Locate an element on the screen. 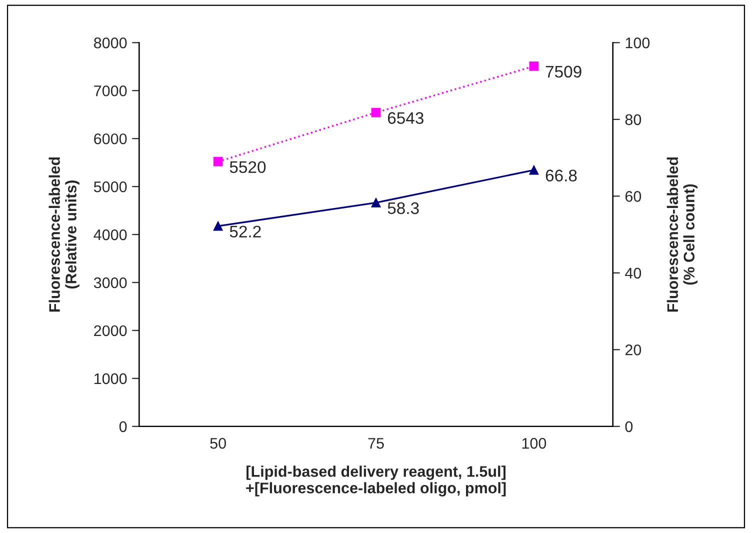  y2-tick-label: 100 is located at coordinates (638, 43).